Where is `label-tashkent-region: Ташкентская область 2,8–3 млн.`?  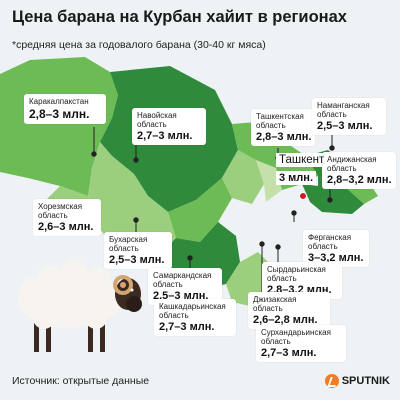
label-tashkent-region: Ташкентская область 2,8–3 млн. is located at coordinates (283, 127).